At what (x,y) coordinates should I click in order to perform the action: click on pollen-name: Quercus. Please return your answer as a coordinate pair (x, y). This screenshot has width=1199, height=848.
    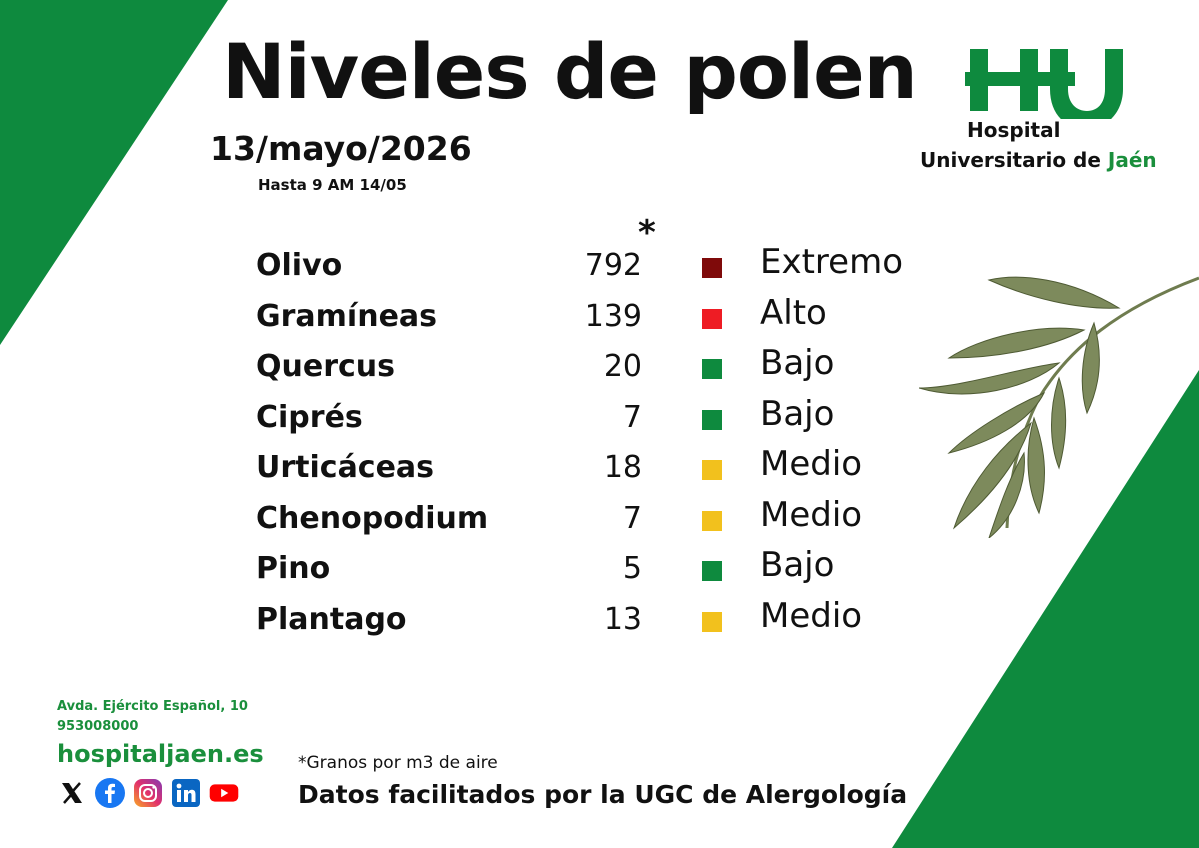
    Looking at the image, I should click on (325, 366).